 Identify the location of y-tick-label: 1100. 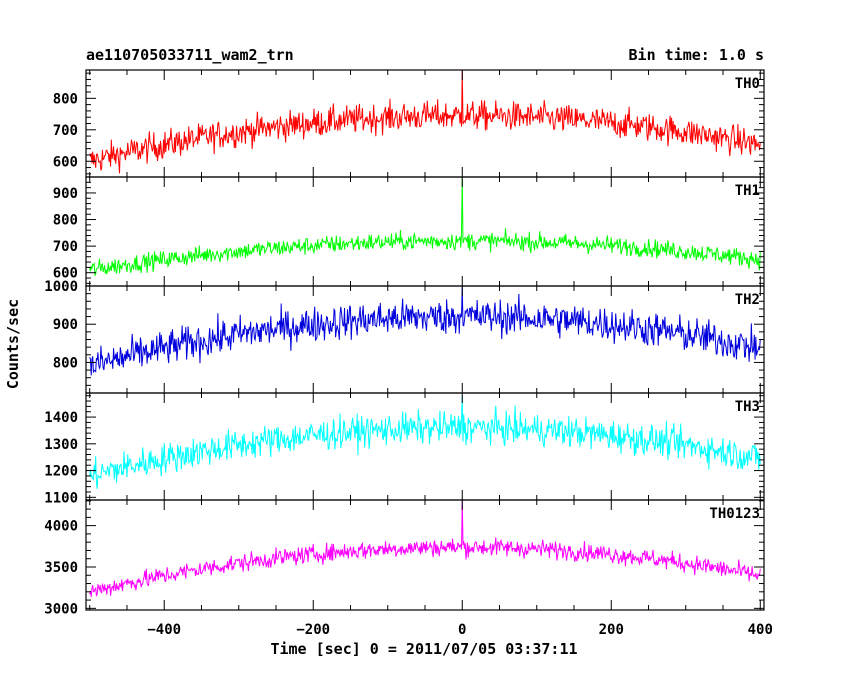
(61, 498).